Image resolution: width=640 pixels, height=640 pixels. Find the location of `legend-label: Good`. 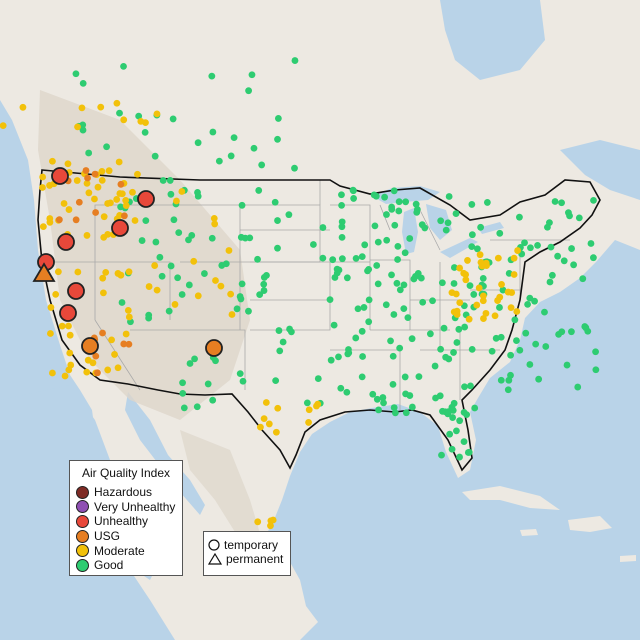

legend-label: Good is located at coordinates (109, 565).